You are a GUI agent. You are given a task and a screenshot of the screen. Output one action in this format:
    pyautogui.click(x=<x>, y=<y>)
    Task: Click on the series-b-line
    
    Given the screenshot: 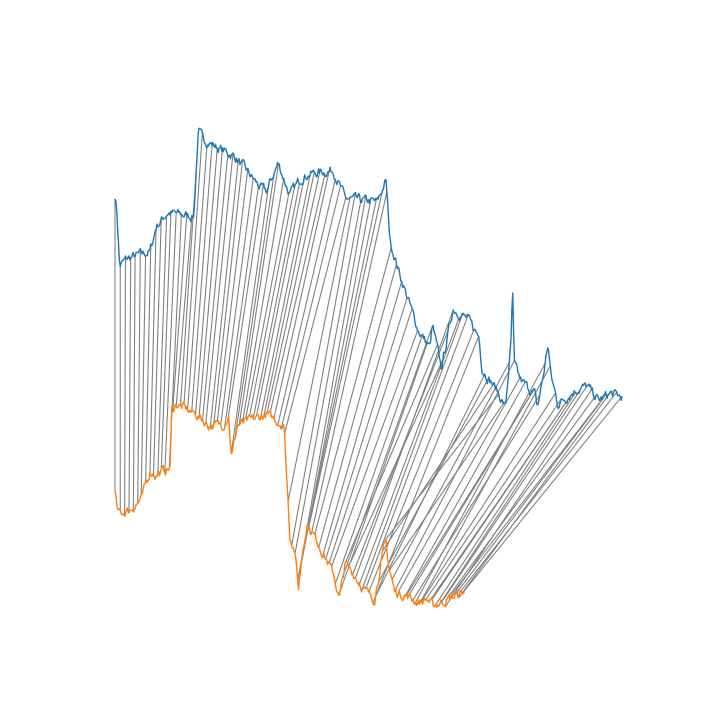 What is the action you would take?
    pyautogui.click(x=290, y=504)
    